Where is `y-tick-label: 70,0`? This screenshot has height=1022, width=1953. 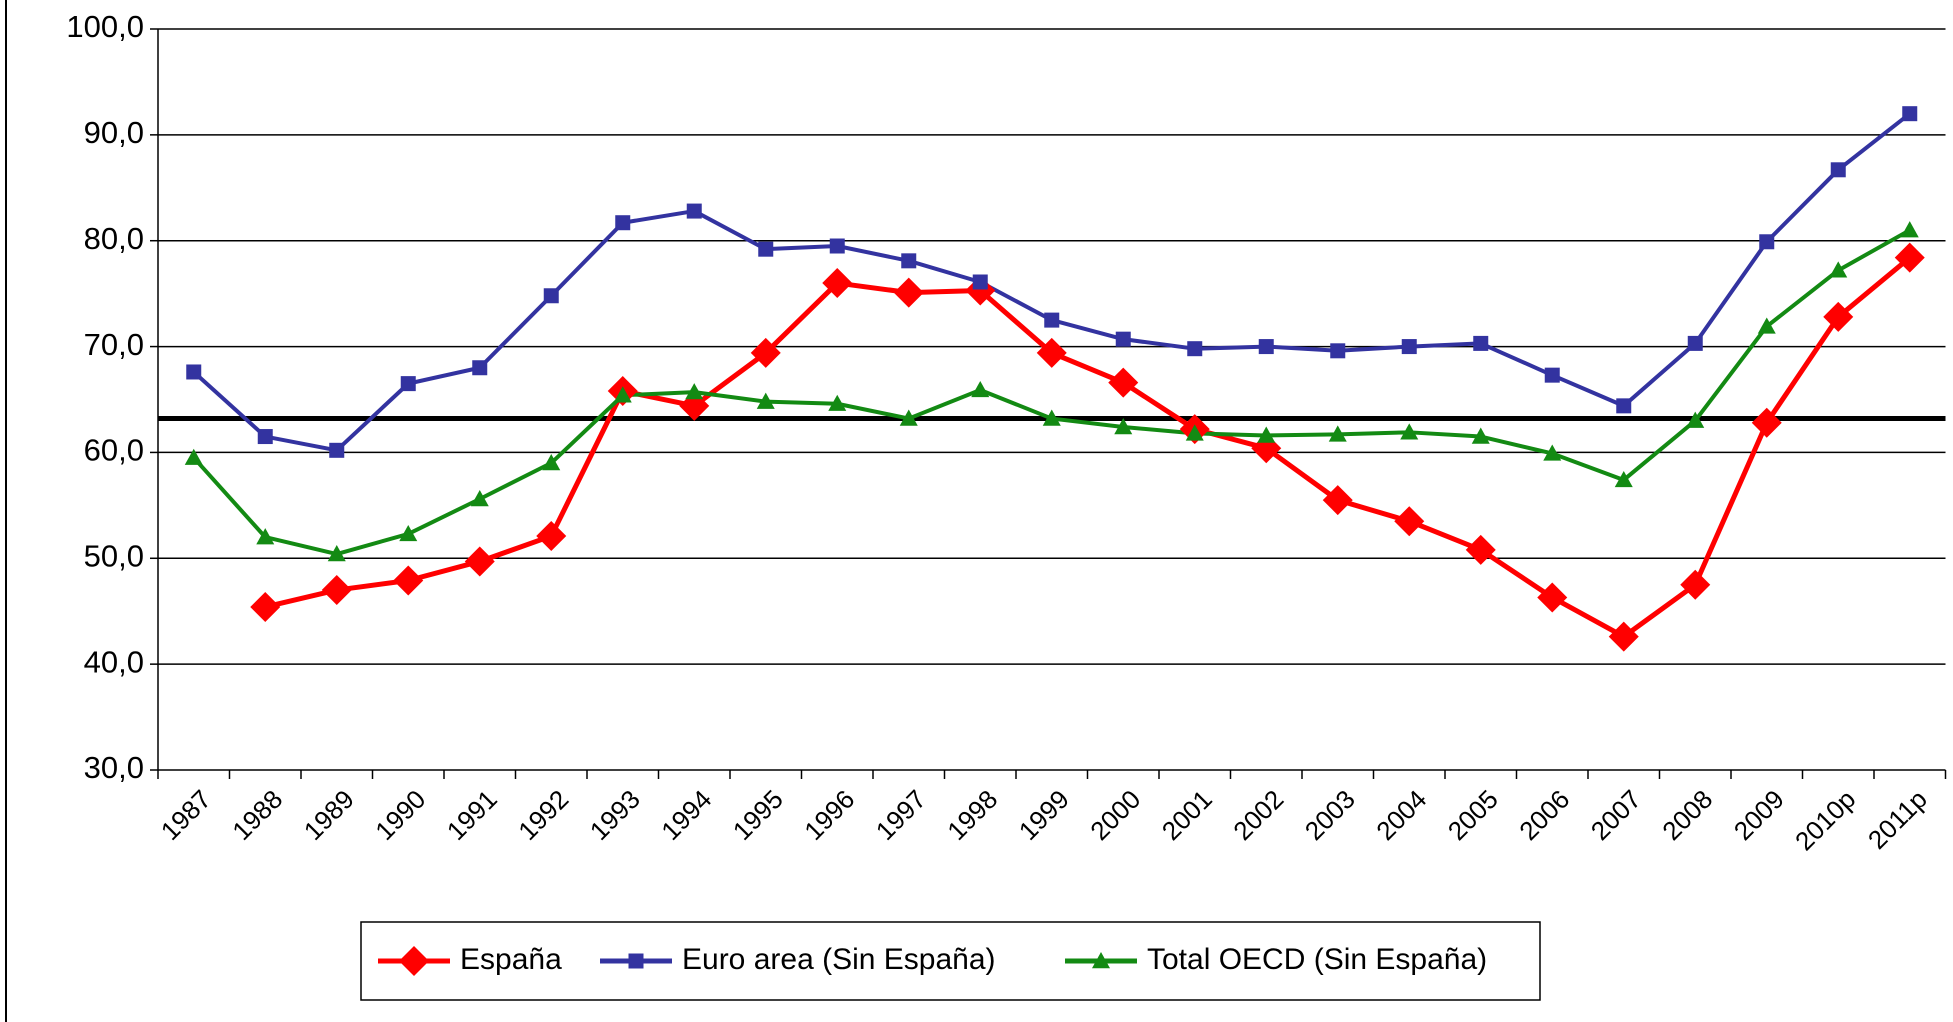 y-tick-label: 70,0 is located at coordinates (114, 344).